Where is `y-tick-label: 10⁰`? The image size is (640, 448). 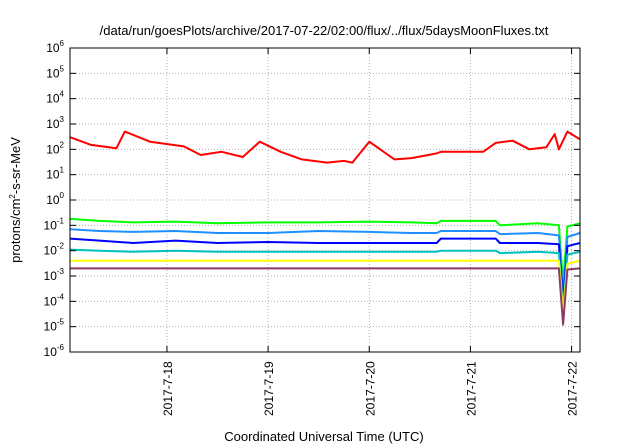 y-tick-label: 10⁰ is located at coordinates (55, 199).